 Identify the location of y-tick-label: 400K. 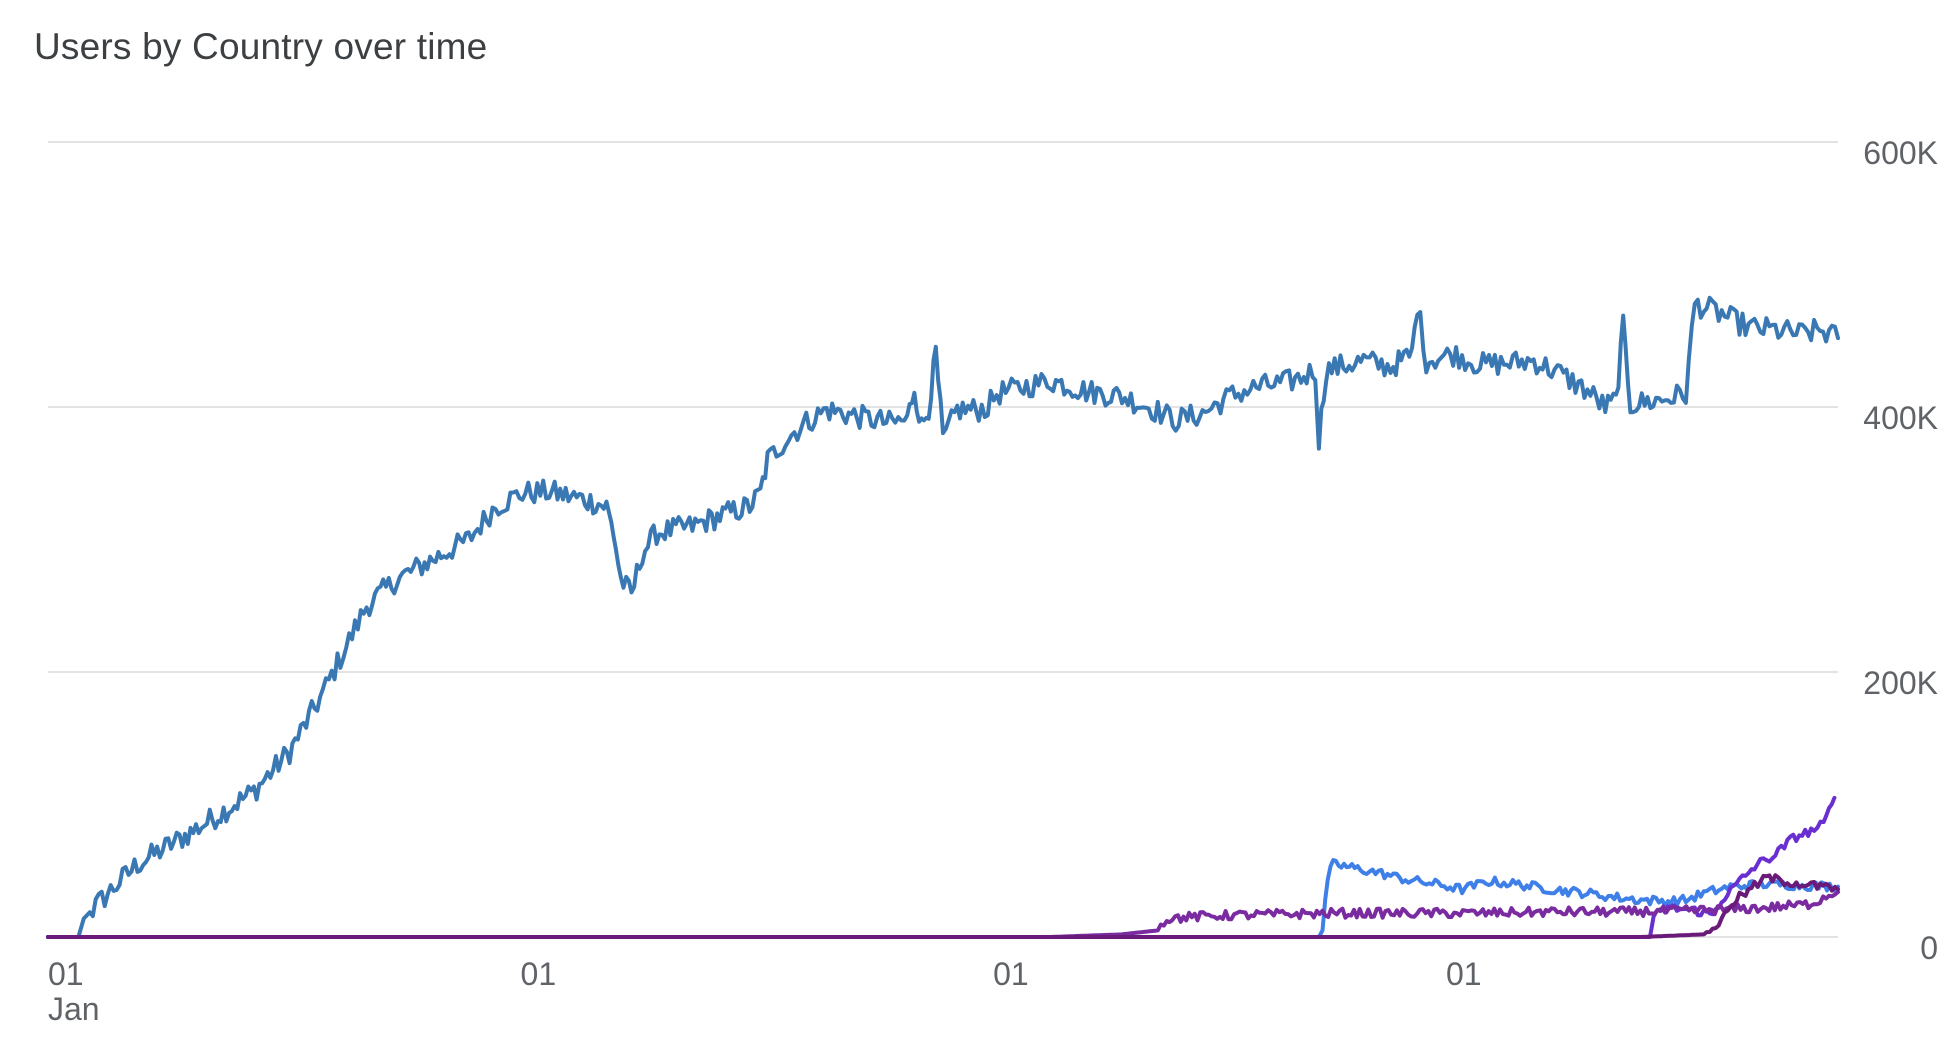
(1900, 418).